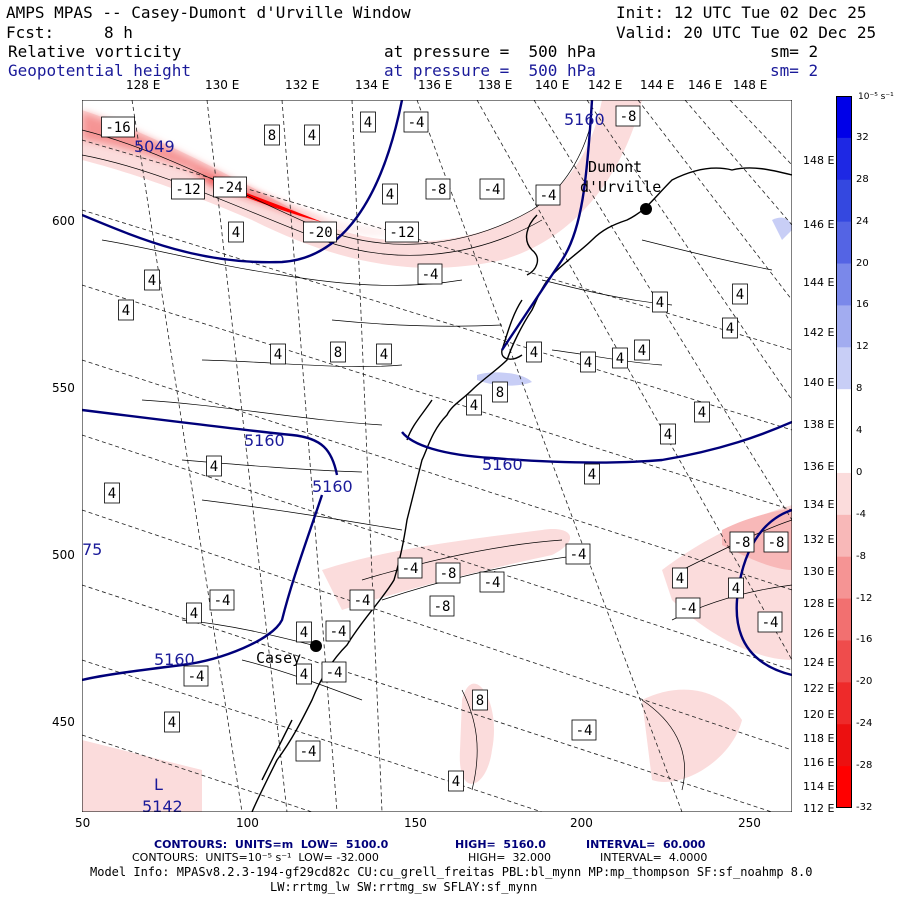  I want to click on lon-right-label: 128 E, so click(819, 603).